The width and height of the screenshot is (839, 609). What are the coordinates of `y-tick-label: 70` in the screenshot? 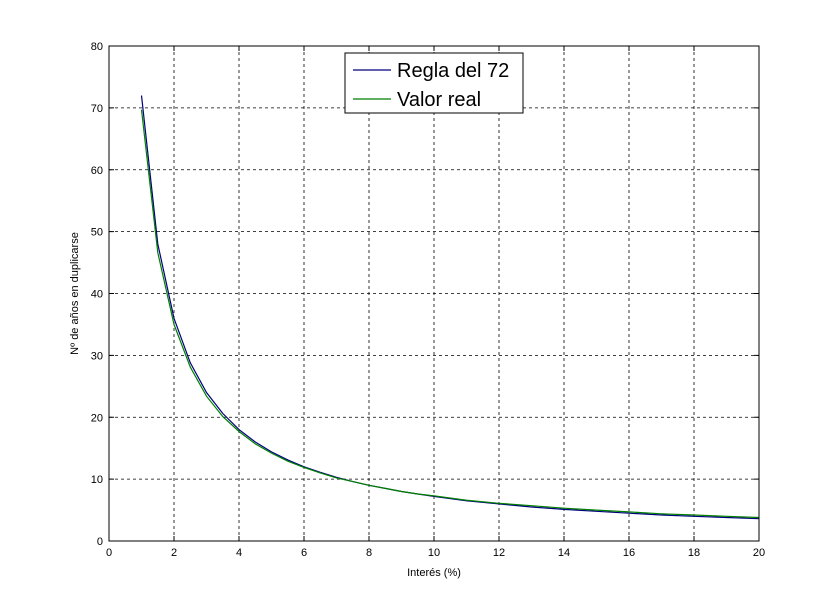 It's located at (97, 109).